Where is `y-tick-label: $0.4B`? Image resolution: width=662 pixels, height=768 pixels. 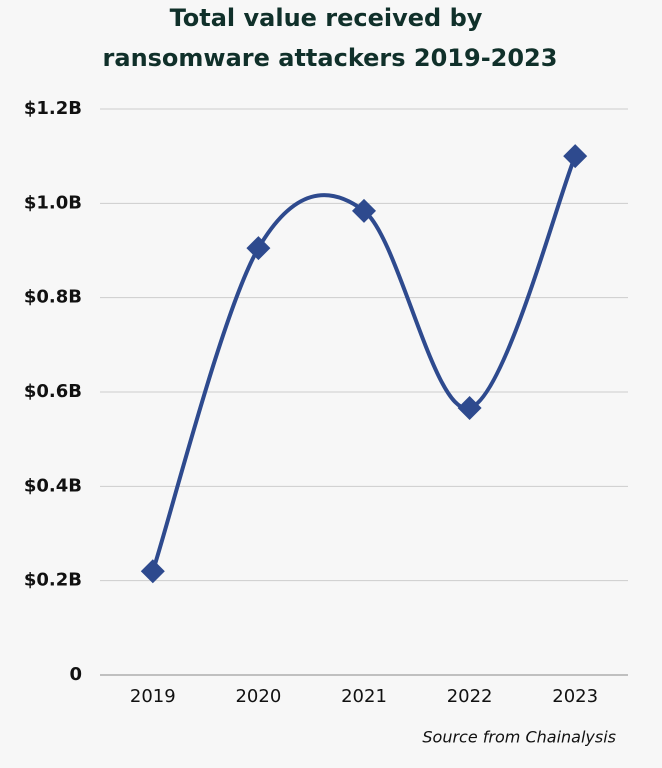 y-tick-label: $0.4B is located at coordinates (53, 485).